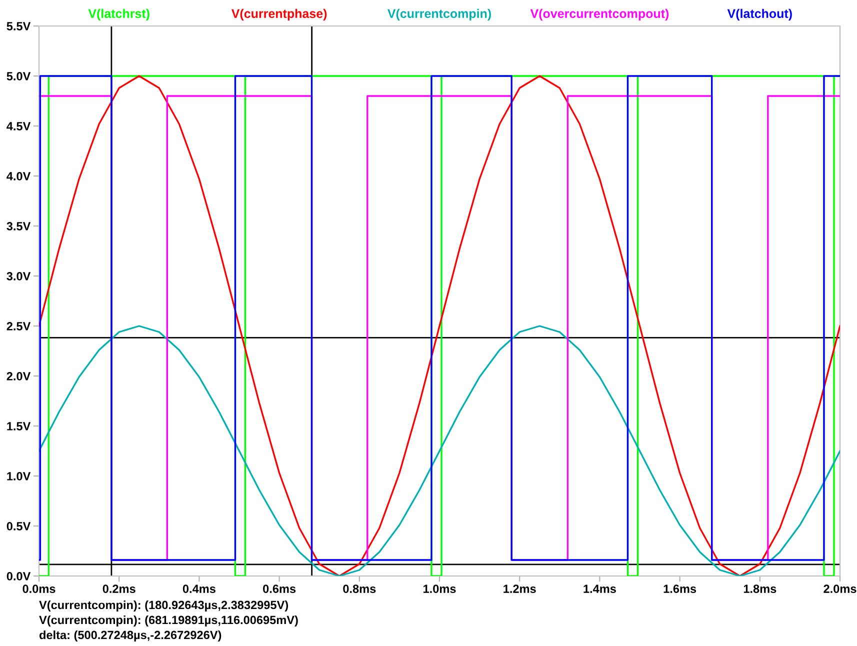 This screenshot has height=646, width=857. Describe the element at coordinates (39, 589) in the screenshot. I see `x-tick-label: 0.0ms` at that location.